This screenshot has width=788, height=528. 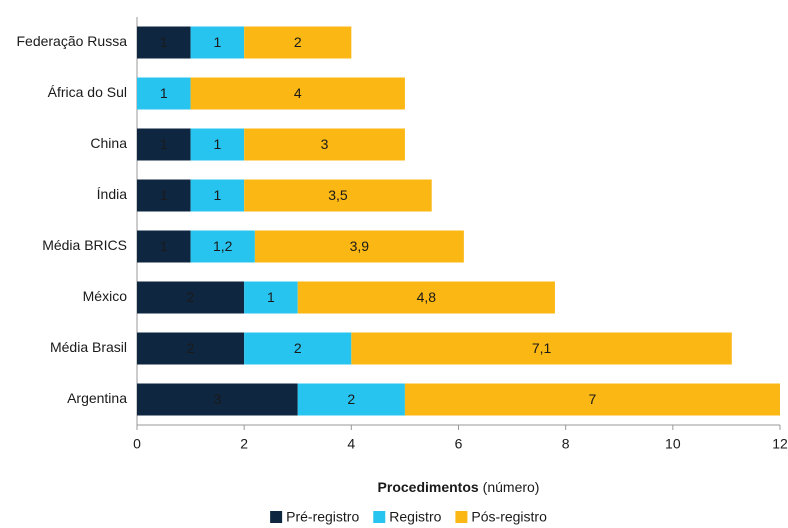 I want to click on data-label: 4,8, so click(x=427, y=297).